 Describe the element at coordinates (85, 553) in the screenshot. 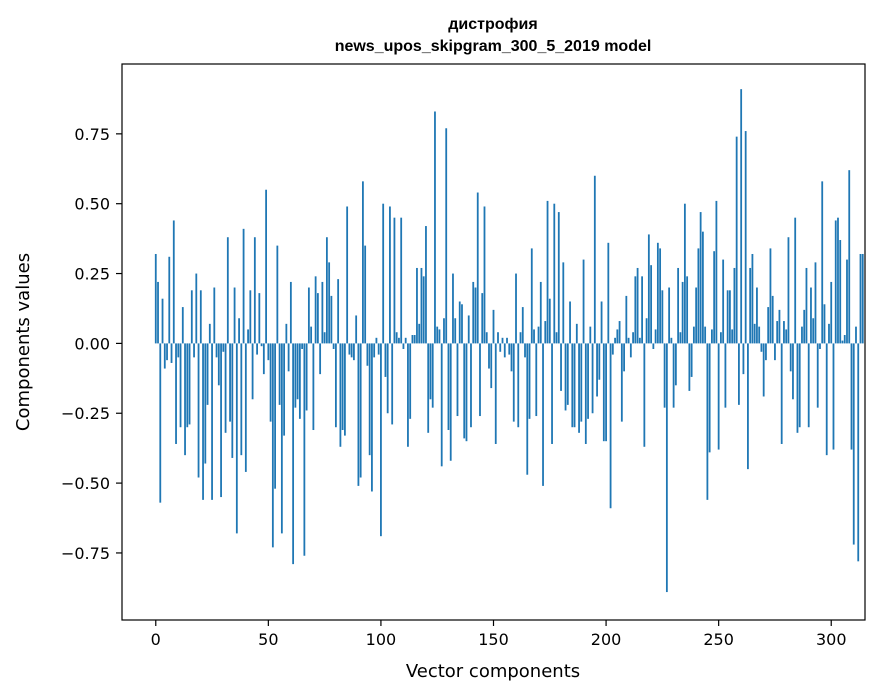

I see `y-tick-label: −0.75` at that location.